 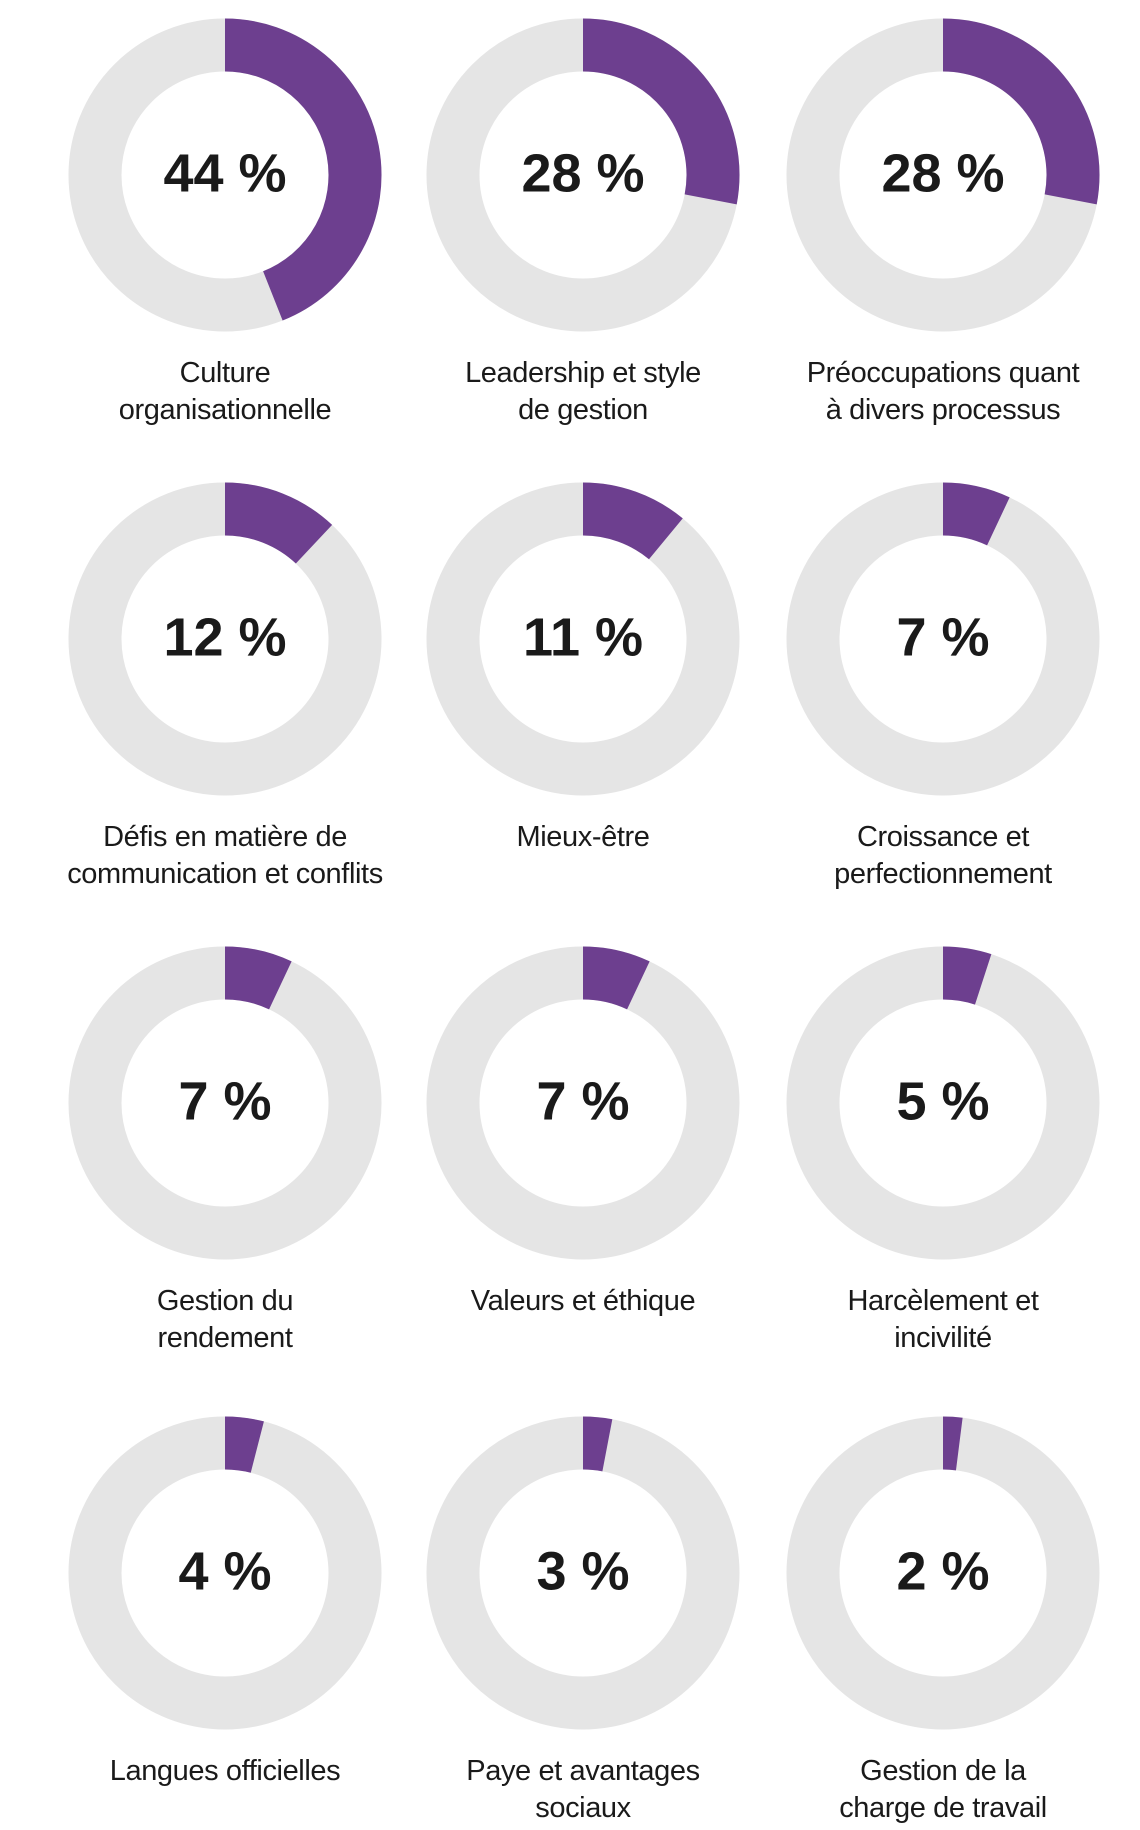 I want to click on value-label: 12 %, so click(x=224, y=637).